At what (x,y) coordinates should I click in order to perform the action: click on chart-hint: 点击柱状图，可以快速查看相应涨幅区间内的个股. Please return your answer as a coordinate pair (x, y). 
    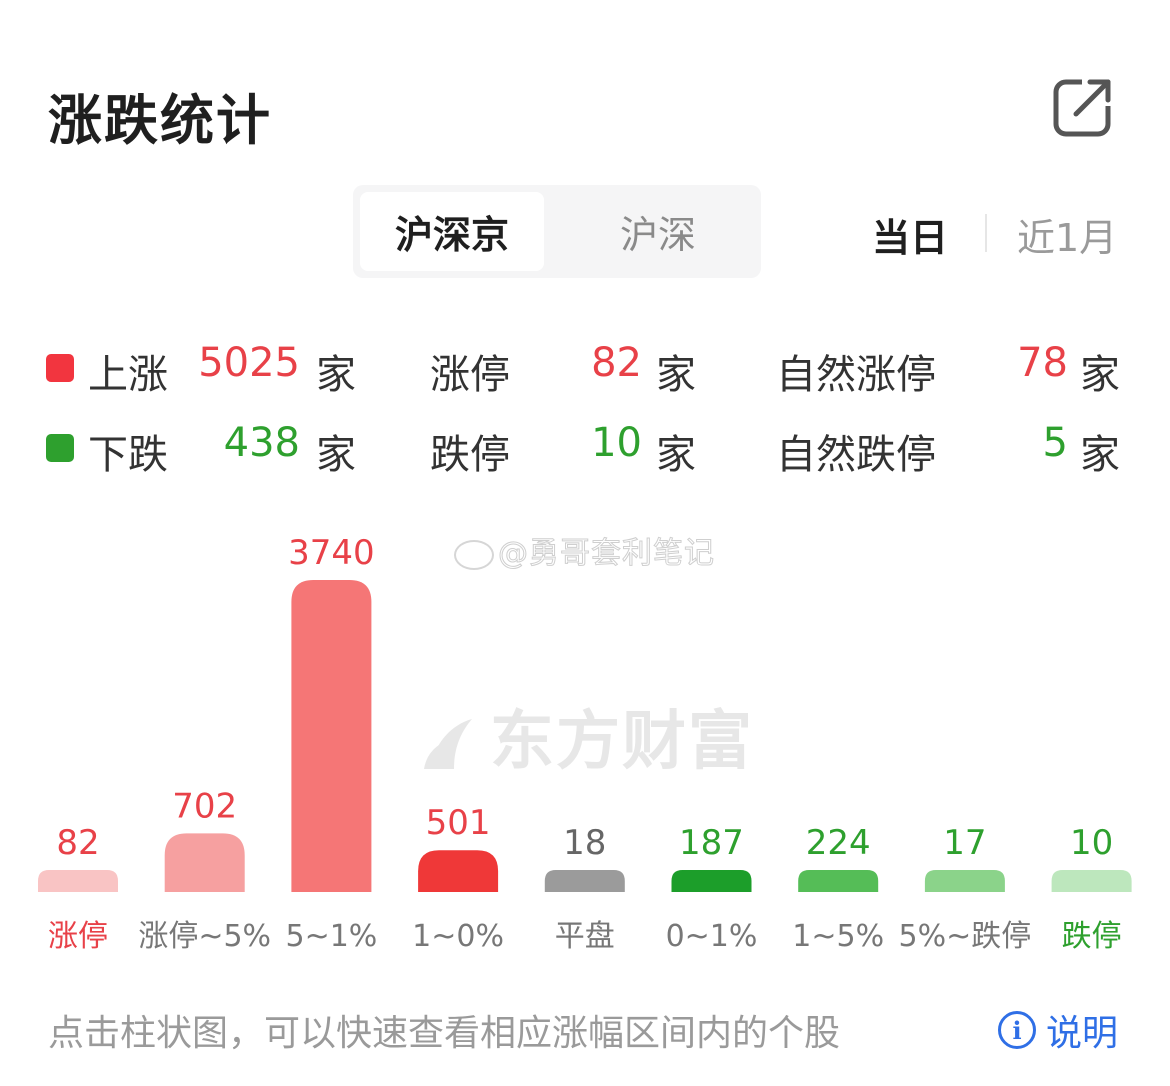
    Looking at the image, I should click on (444, 1033).